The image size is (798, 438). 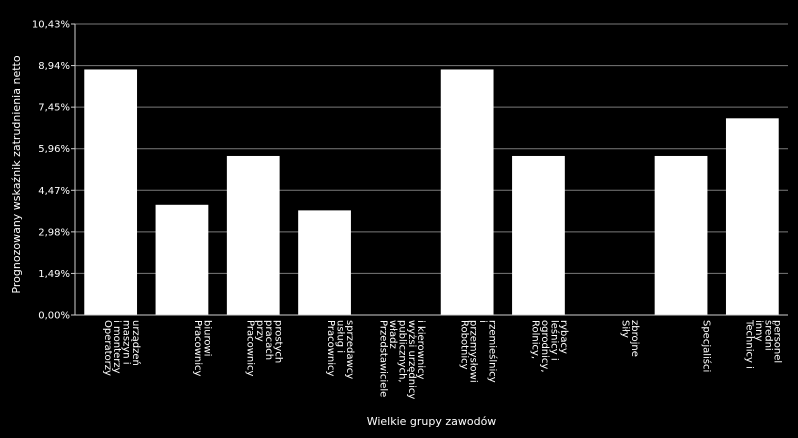 I want to click on x-category-label-line: sprzedawcy, so click(x=349, y=349).